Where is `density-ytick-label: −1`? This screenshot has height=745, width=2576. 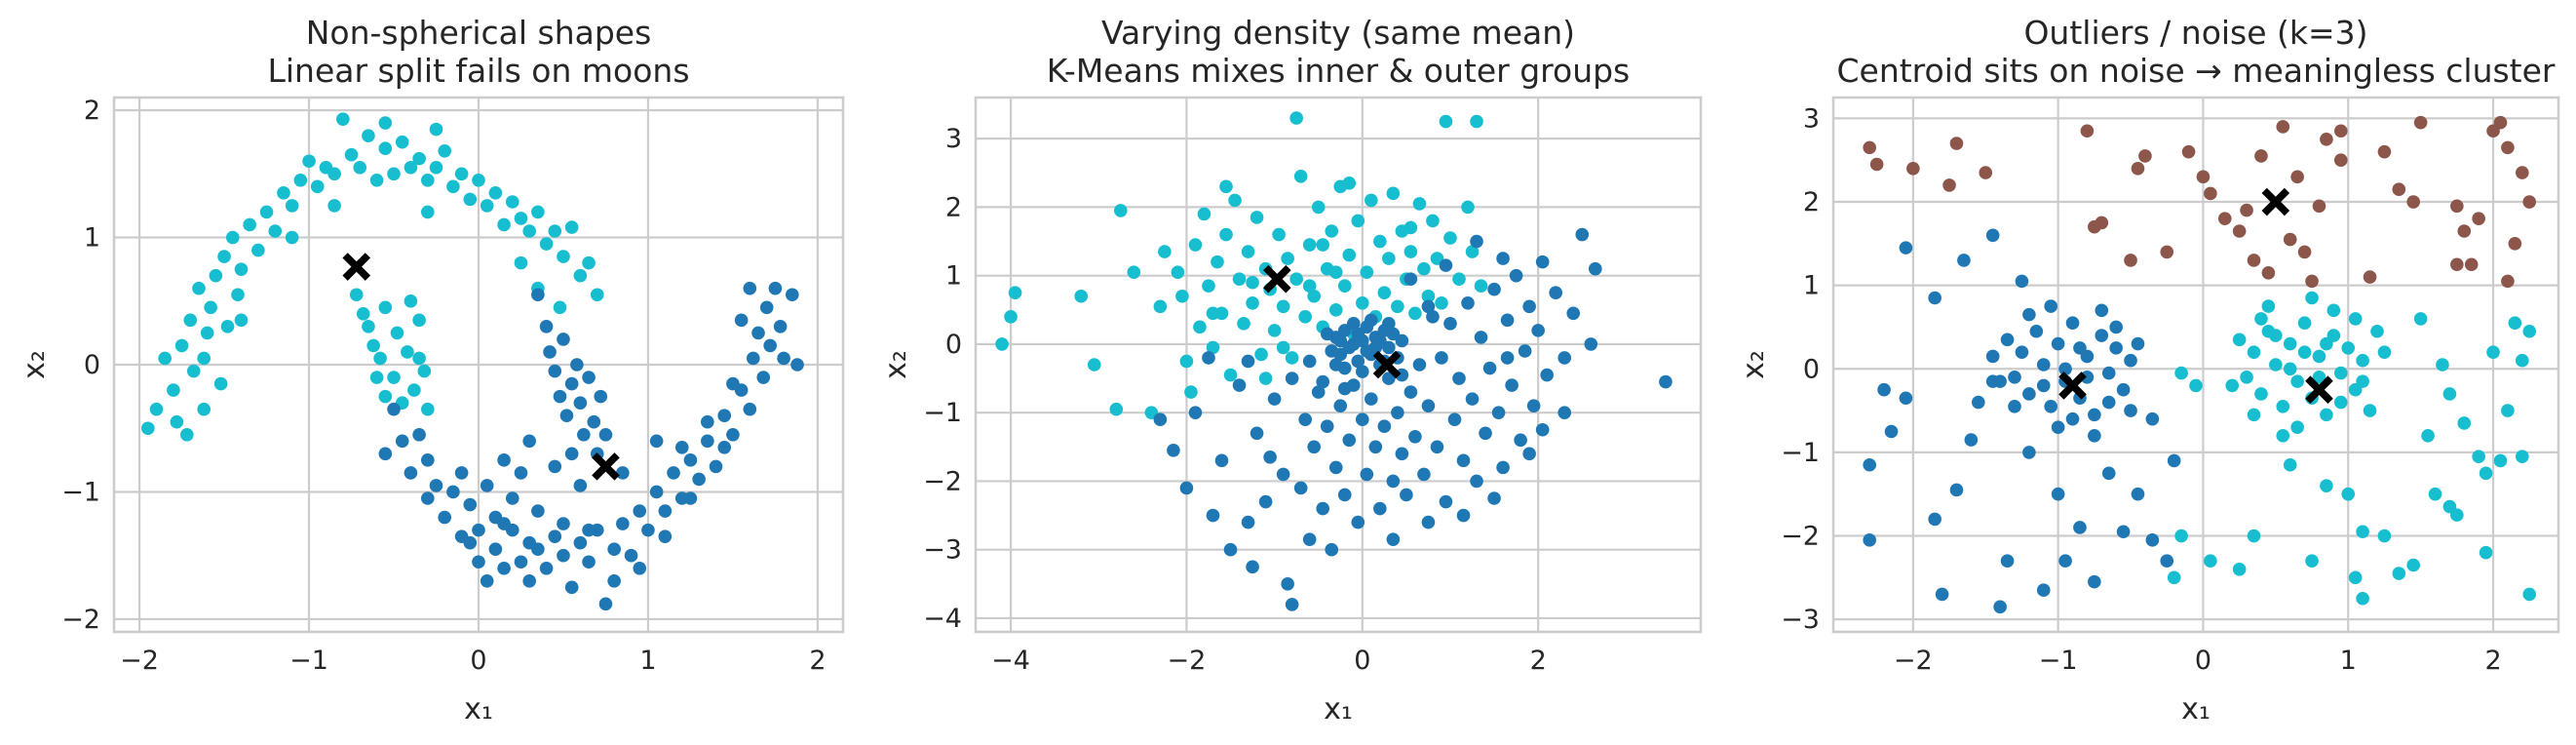
density-ytick-label: −1 is located at coordinates (942, 413).